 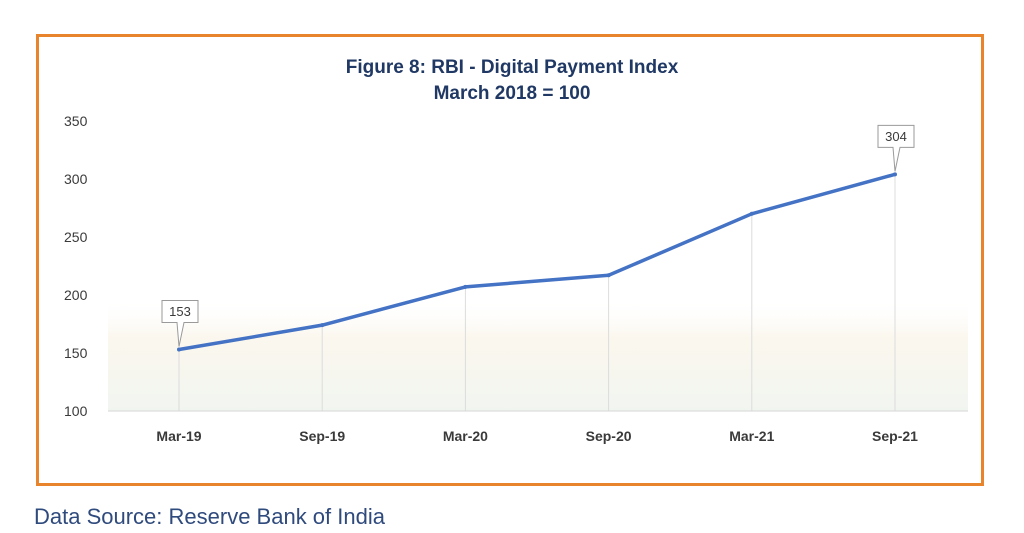 What do you see at coordinates (609, 436) in the screenshot?
I see `x-tick-label: Sep-20` at bounding box center [609, 436].